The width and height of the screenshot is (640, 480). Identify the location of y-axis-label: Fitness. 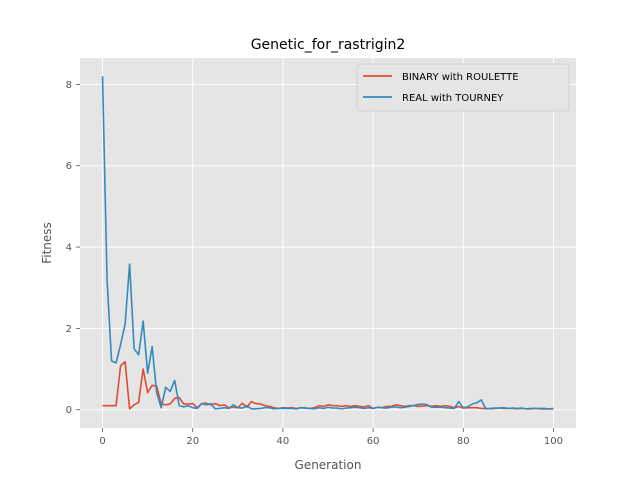
(47, 243).